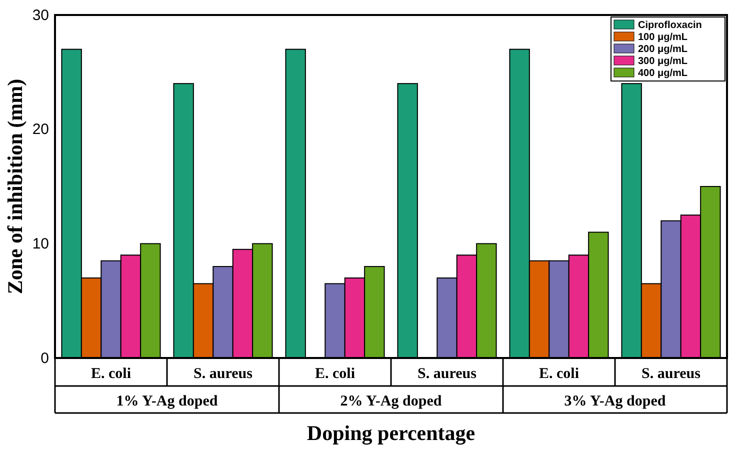  I want to click on text: 2% Y-Ag doped, so click(391, 402).